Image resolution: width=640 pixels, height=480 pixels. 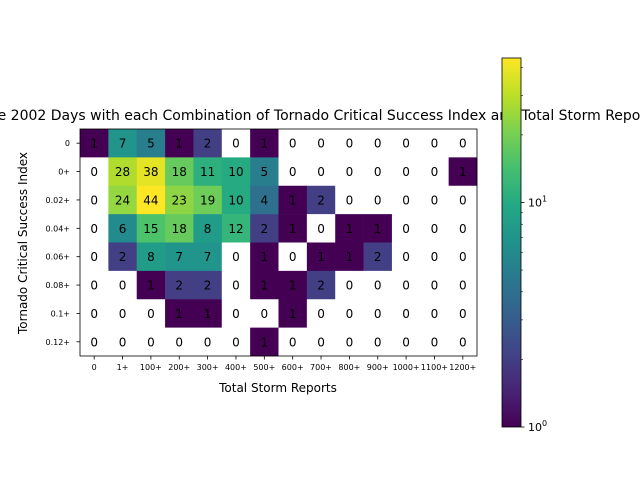 What do you see at coordinates (67, 143) in the screenshot?
I see `y-tick-label: 0` at bounding box center [67, 143].